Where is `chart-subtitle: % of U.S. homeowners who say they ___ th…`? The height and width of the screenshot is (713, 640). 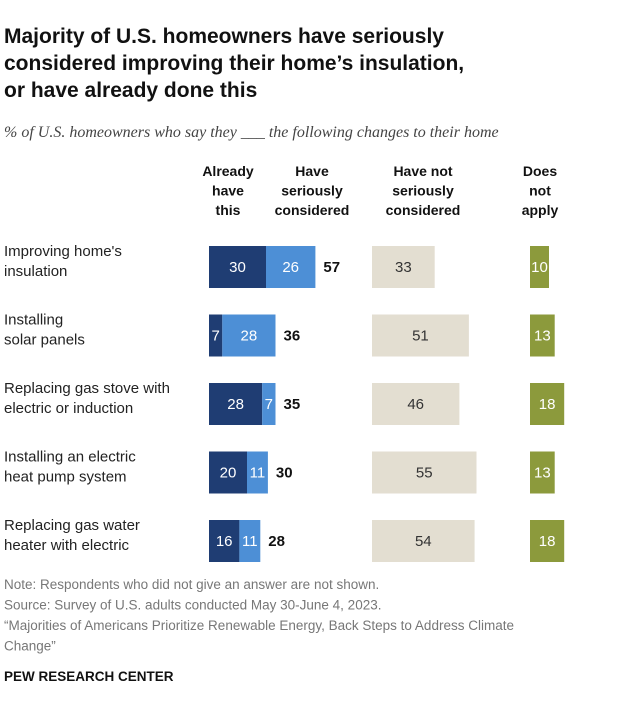 chart-subtitle: % of U.S. homeowners who say they ___ th… is located at coordinates (251, 132).